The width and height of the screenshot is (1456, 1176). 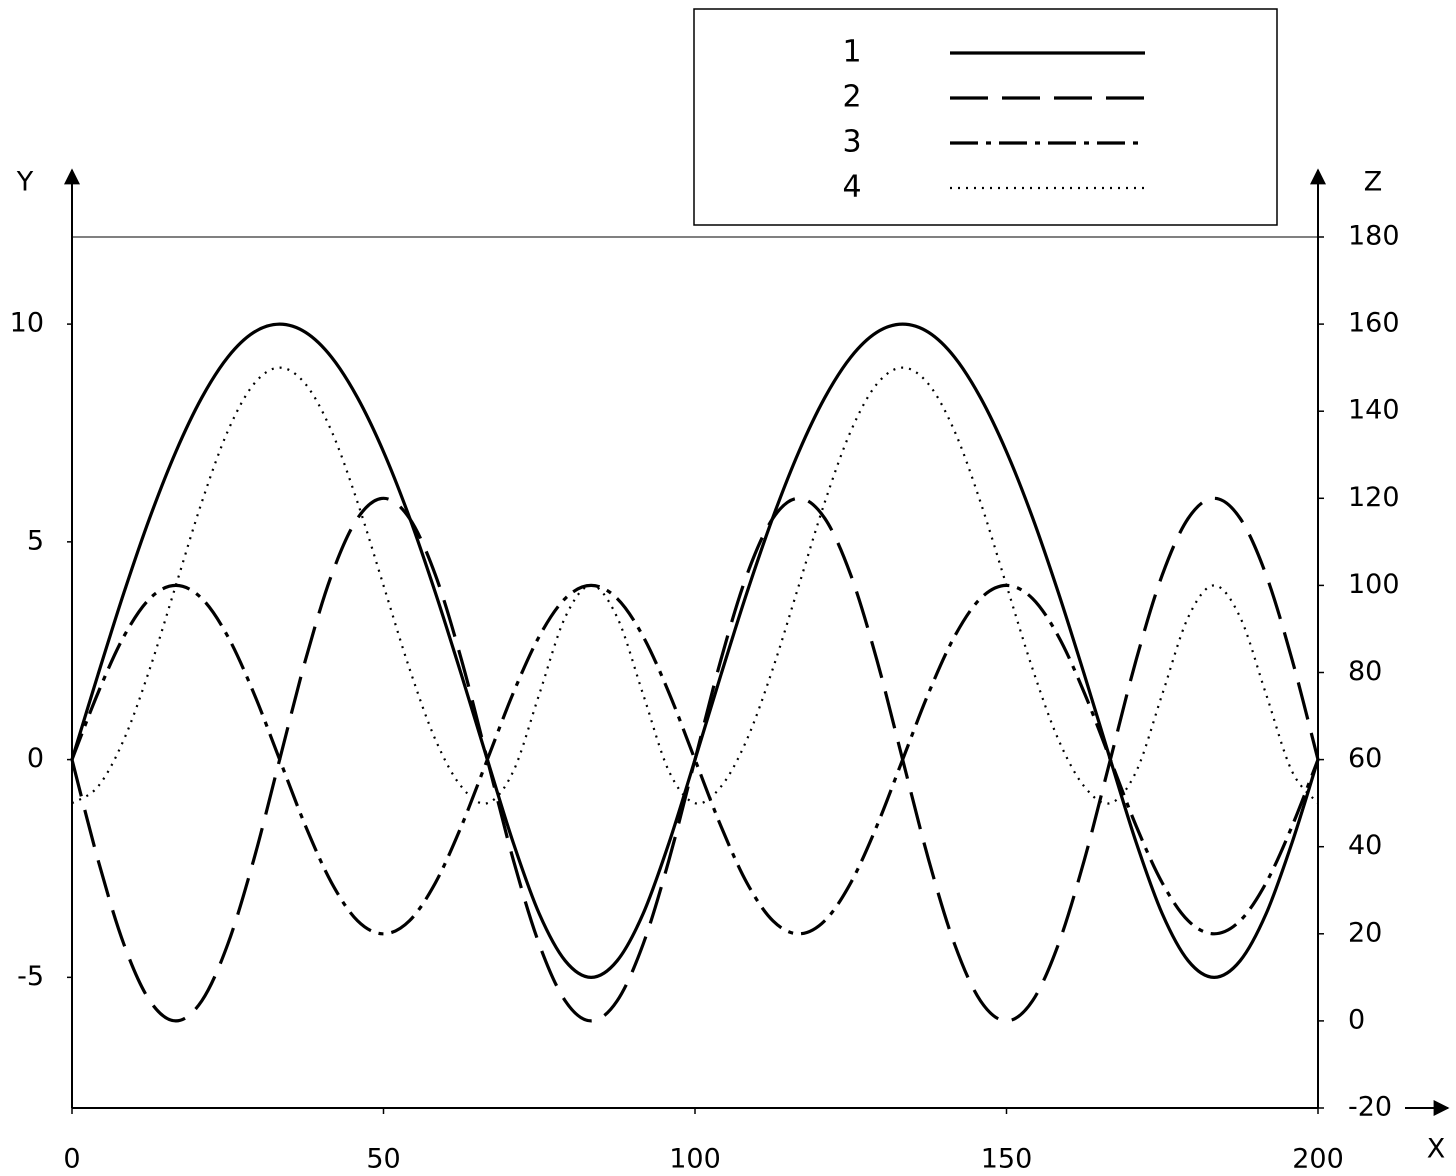 What do you see at coordinates (383, 1159) in the screenshot?
I see `x-tick-label: 50` at bounding box center [383, 1159].